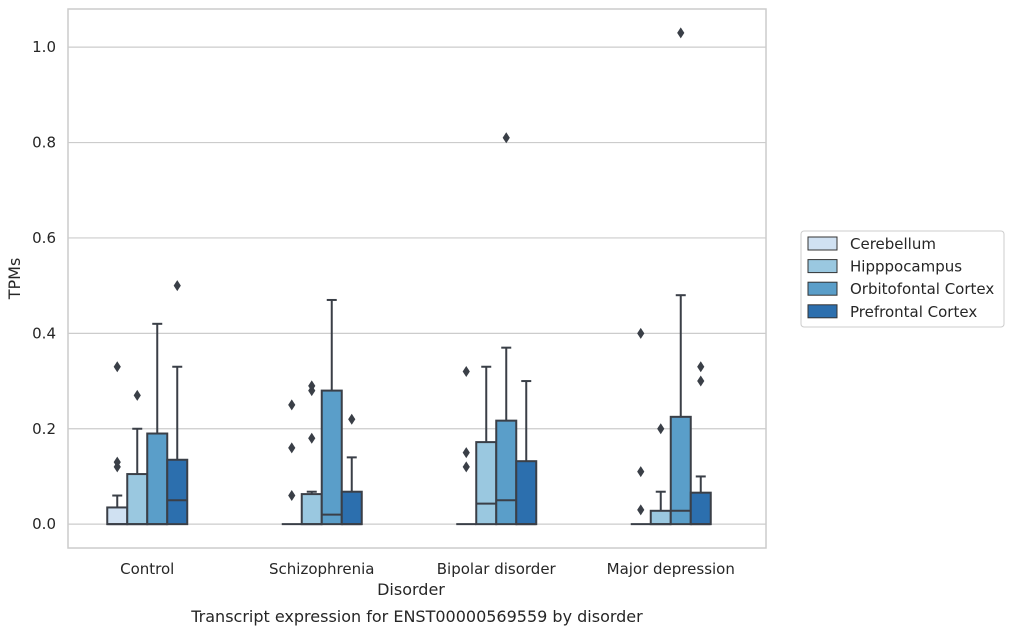 This screenshot has height=634, width=1014. I want to click on legend-label: Cerebellum, so click(893, 244).